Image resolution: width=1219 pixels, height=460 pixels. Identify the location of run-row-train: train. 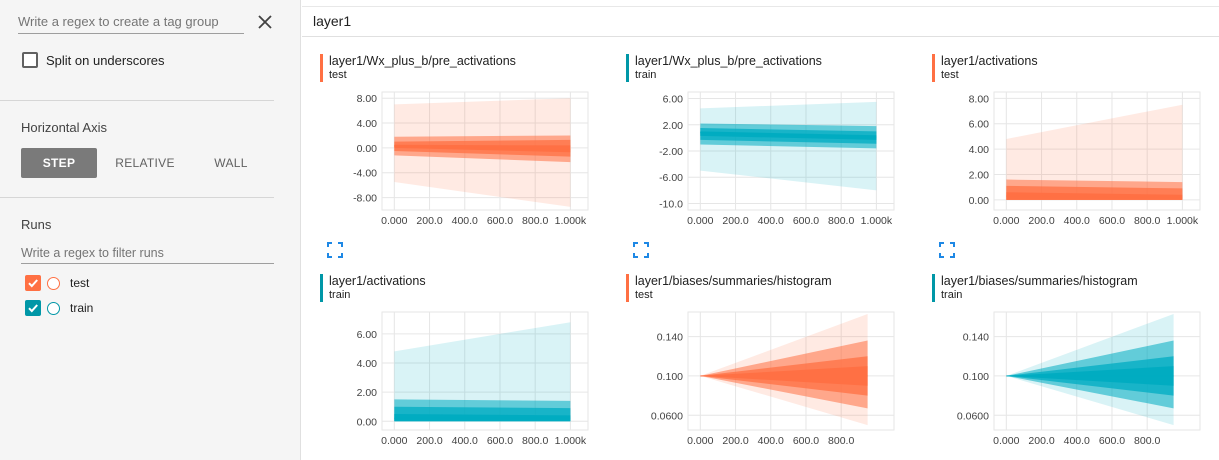
(59, 308).